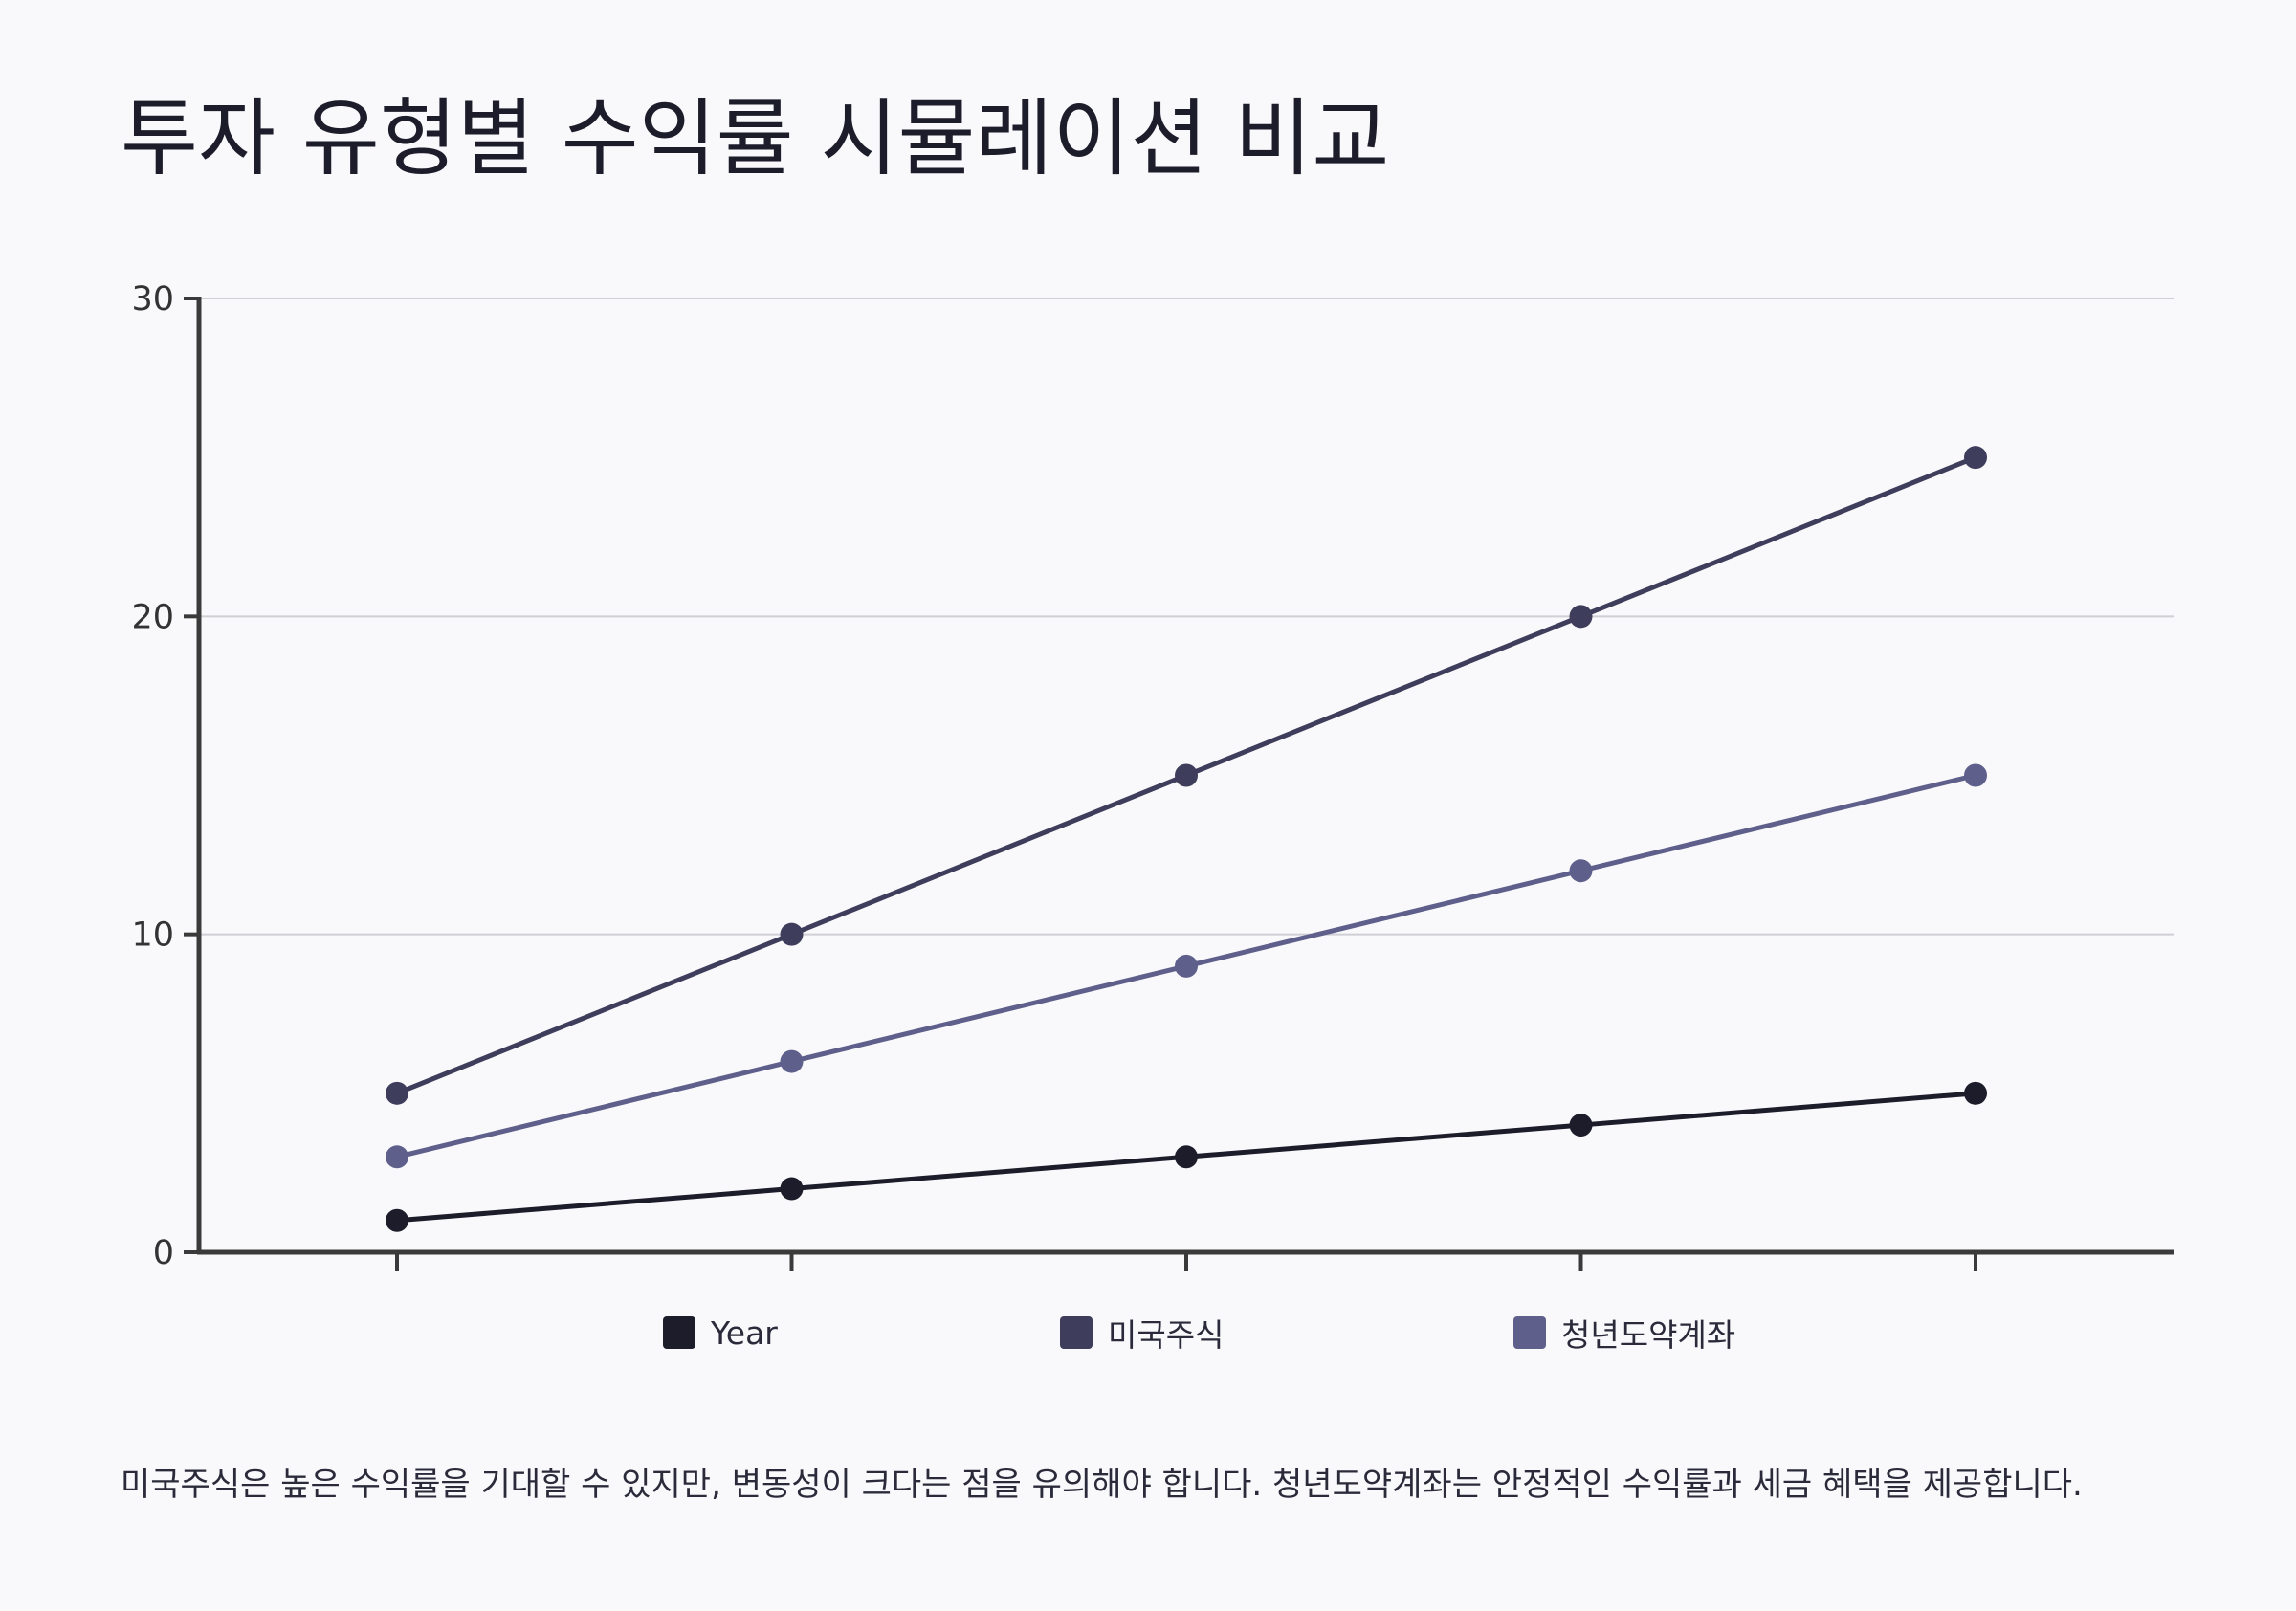  Describe the element at coordinates (744, 1332) in the screenshot. I see `legend-label: Year` at that location.